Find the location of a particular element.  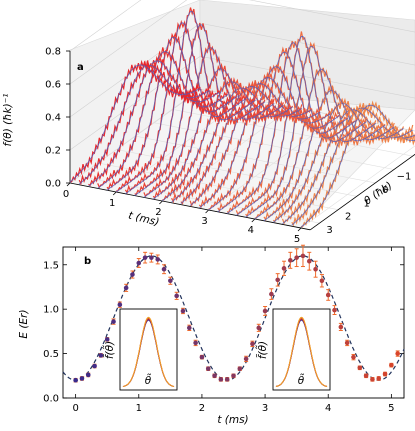

theta-axis-line is located at coordinates (362, 192).